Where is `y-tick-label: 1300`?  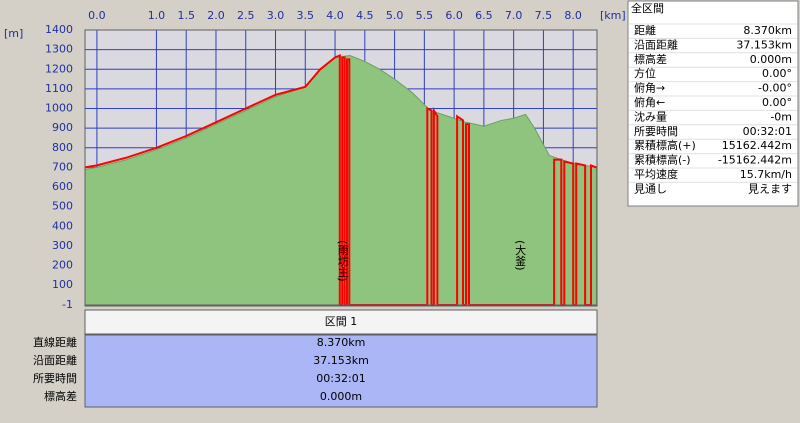
y-tick-label: 1300 is located at coordinates (59, 49).